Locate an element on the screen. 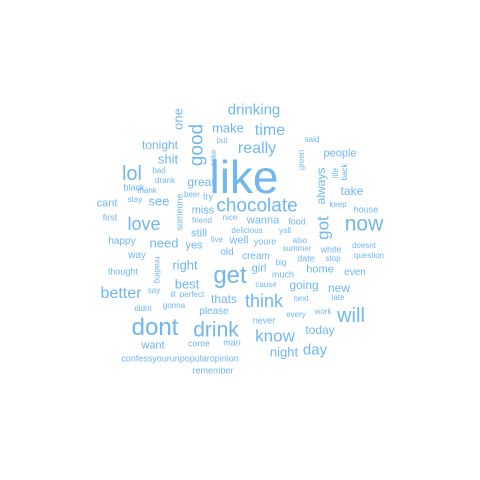 Image resolution: width=480 pixels, height=480 pixels. word-first: first is located at coordinates (110, 217).